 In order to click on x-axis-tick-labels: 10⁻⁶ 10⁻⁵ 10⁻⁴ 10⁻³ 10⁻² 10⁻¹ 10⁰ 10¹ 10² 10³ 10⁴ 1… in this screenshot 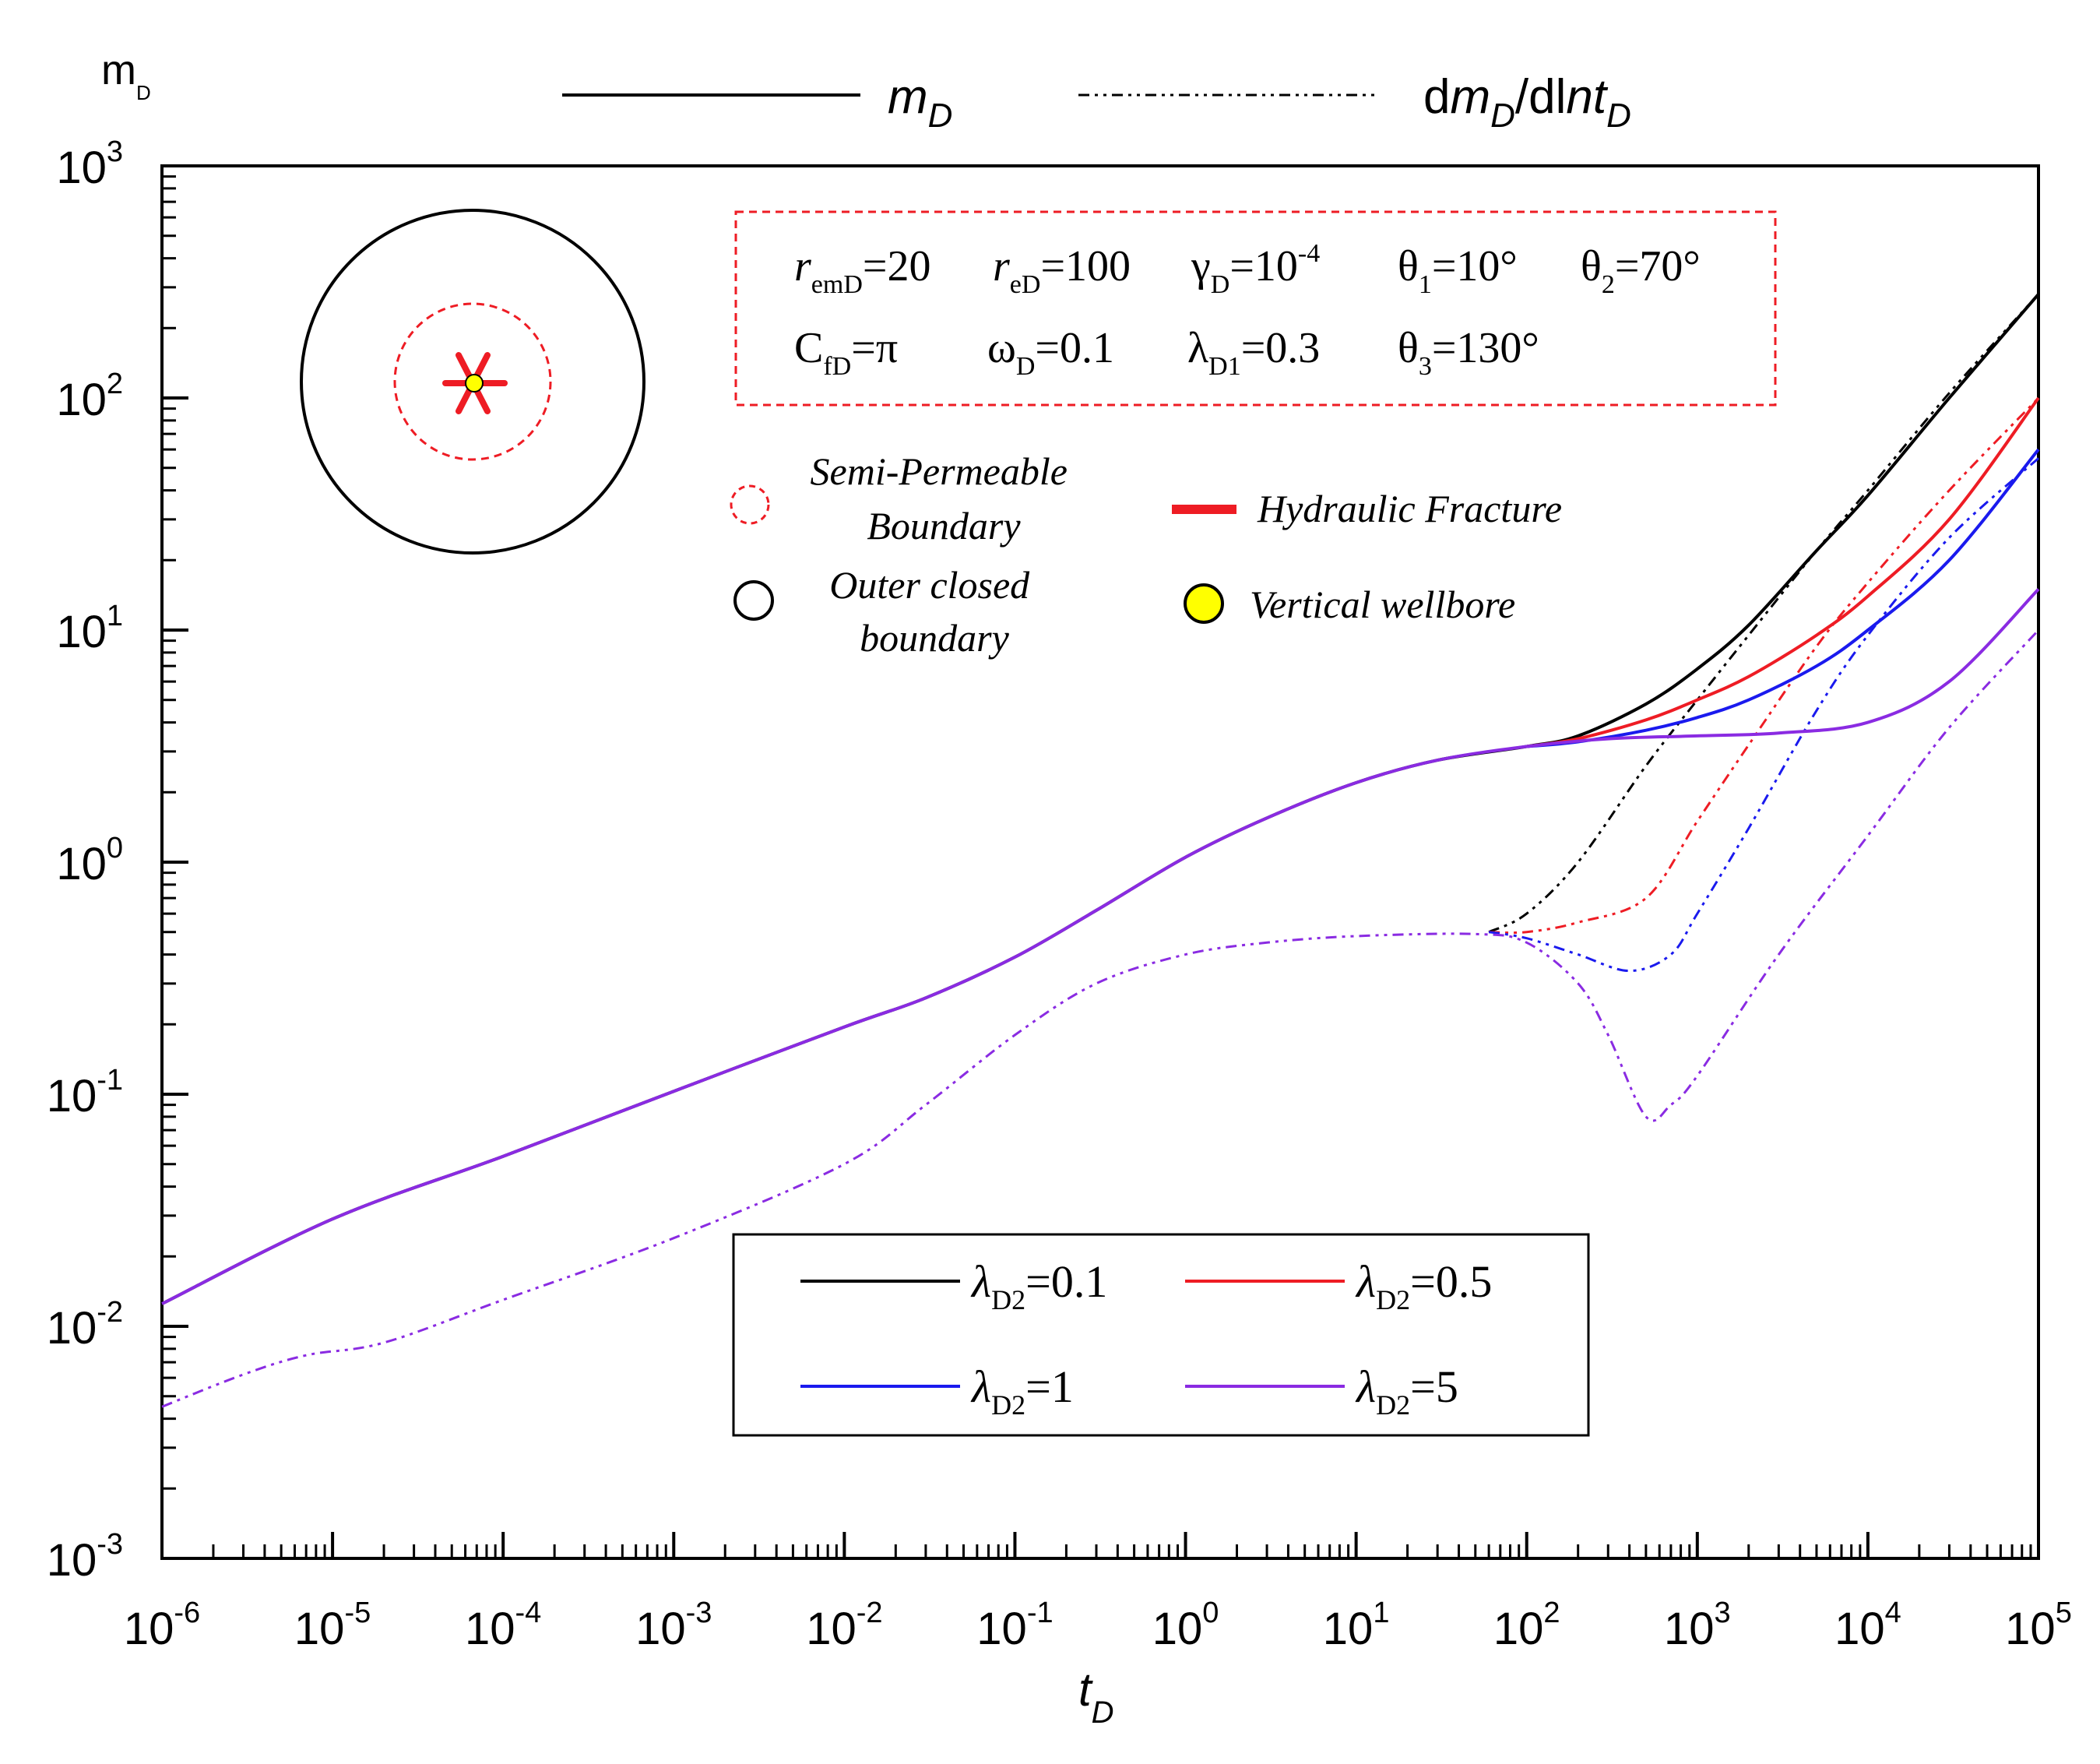, I will do `click(1098, 1626)`.